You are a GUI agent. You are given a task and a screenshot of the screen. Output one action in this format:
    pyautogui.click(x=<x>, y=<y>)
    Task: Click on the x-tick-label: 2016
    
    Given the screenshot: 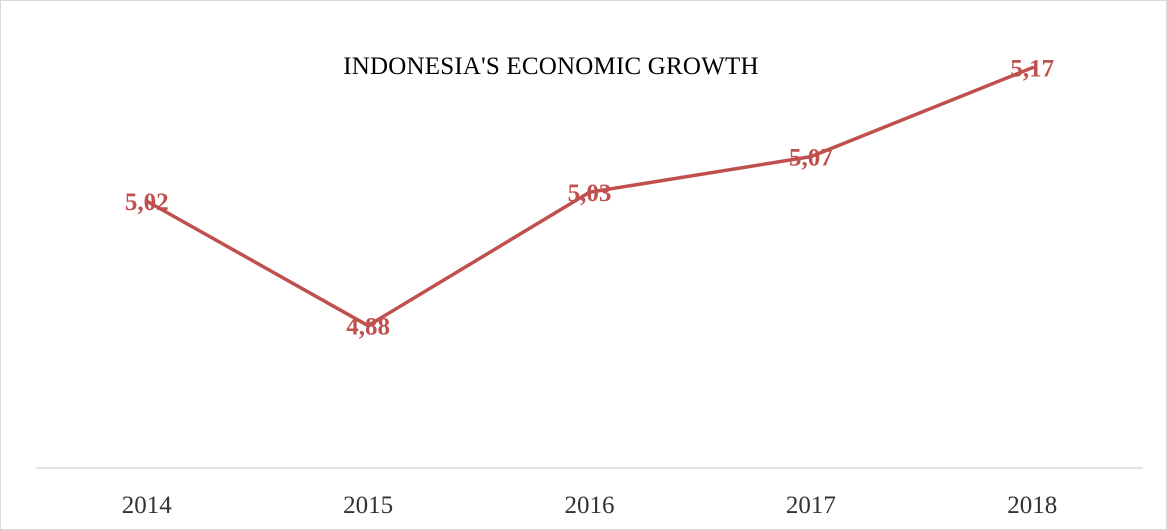 What is the action you would take?
    pyautogui.click(x=590, y=505)
    